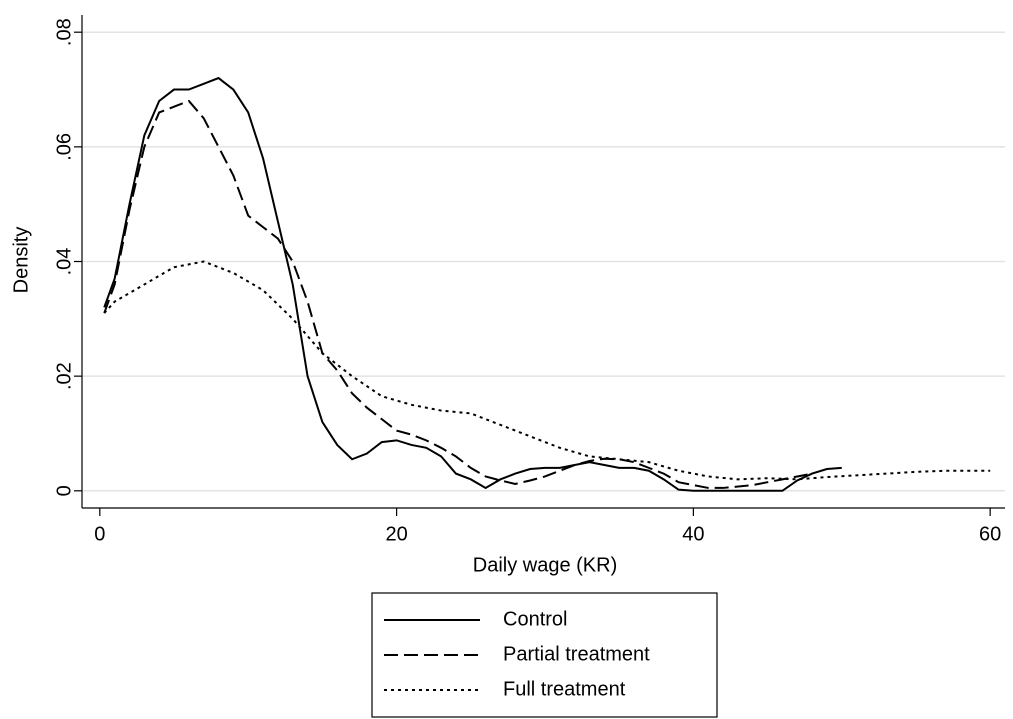  I want to click on y-tick-label: .02, so click(64, 376).